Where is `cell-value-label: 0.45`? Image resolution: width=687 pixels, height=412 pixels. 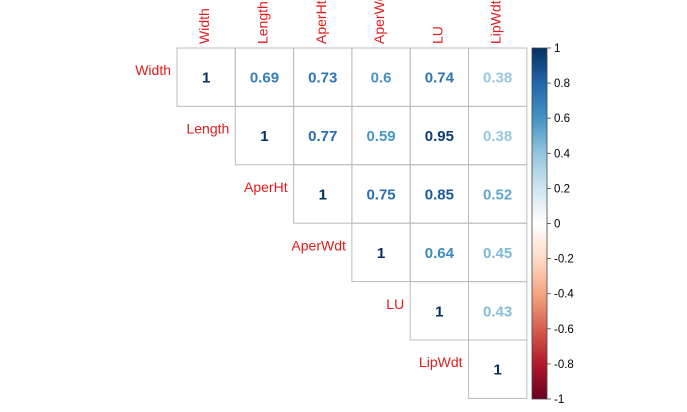
cell-value-label: 0.45 is located at coordinates (497, 253).